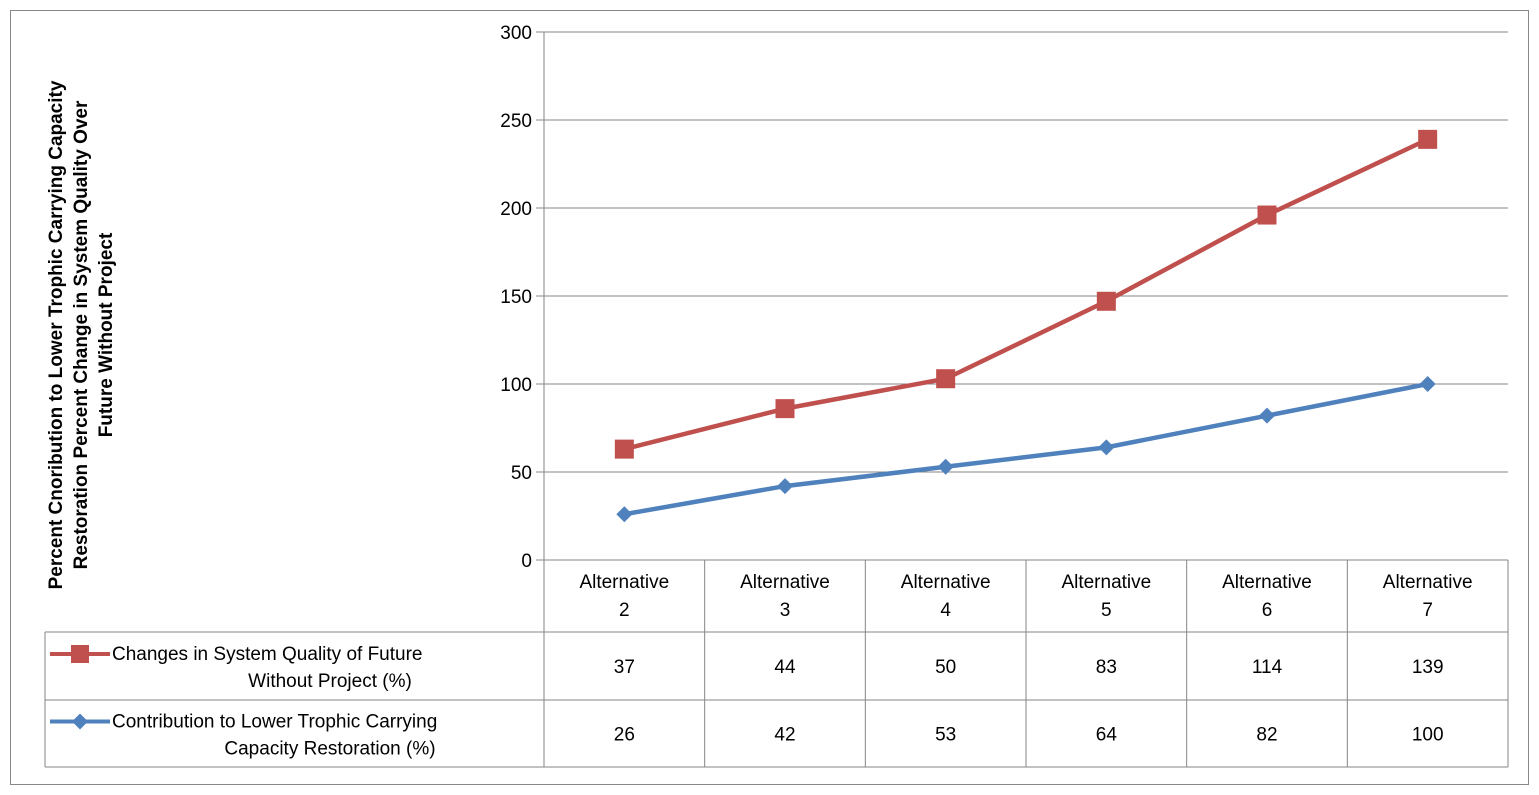 The height and width of the screenshot is (795, 1539). I want to click on y-tick-label: 200, so click(516, 209).